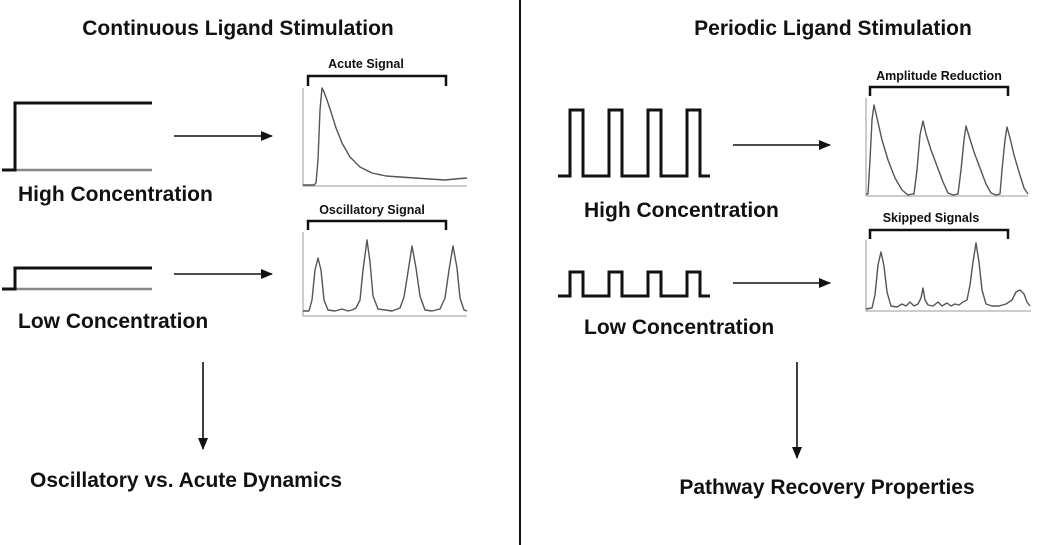 This screenshot has width=1050, height=545. I want to click on right-high-label: High Concentration, so click(681, 210).